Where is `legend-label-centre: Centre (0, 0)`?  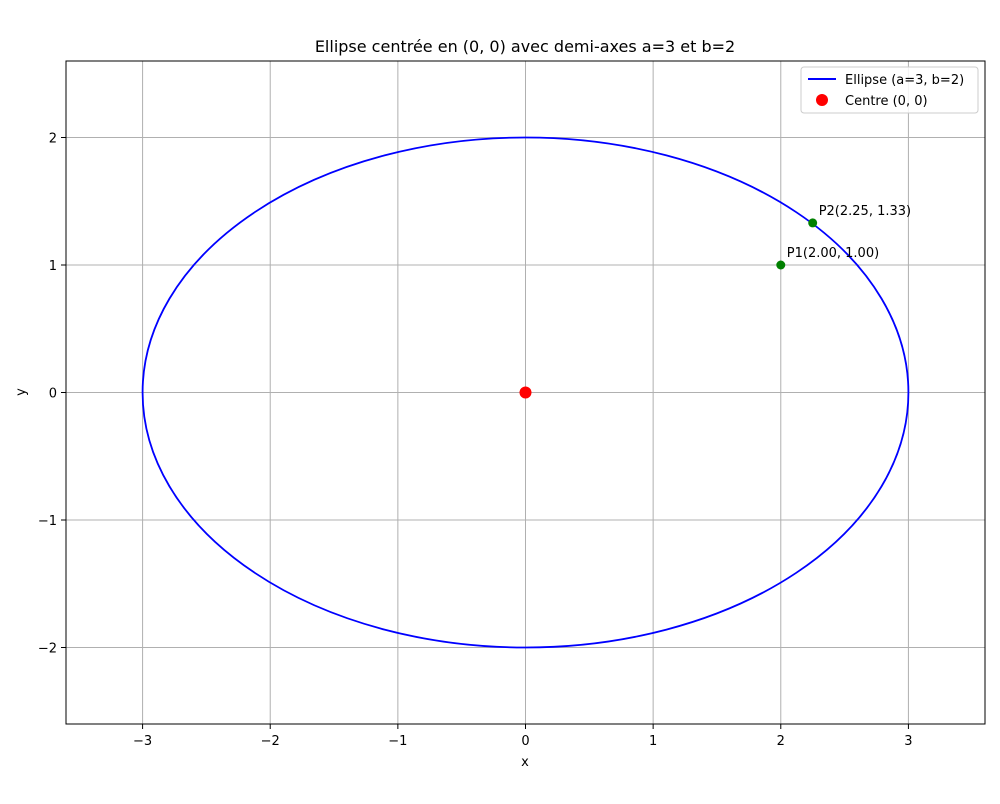 legend-label-centre: Centre (0, 0) is located at coordinates (886, 101).